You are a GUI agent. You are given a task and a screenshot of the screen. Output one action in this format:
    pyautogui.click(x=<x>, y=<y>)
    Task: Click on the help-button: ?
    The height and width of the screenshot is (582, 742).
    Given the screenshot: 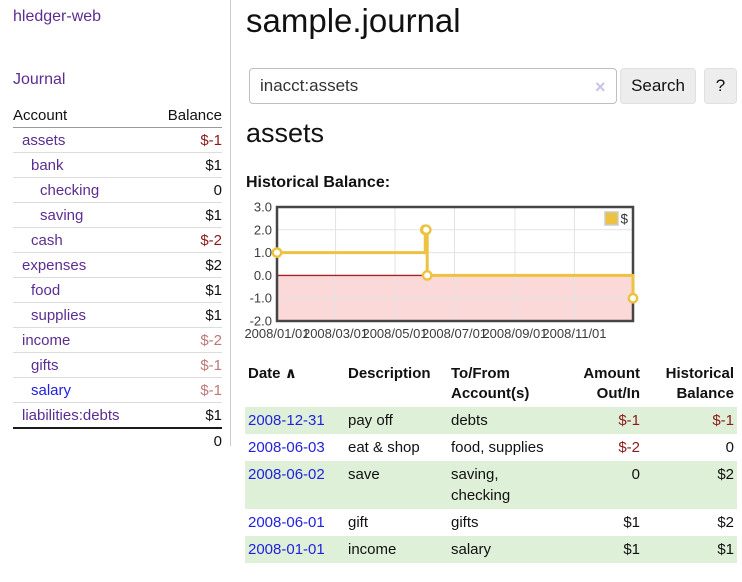 What is the action you would take?
    pyautogui.click(x=720, y=86)
    